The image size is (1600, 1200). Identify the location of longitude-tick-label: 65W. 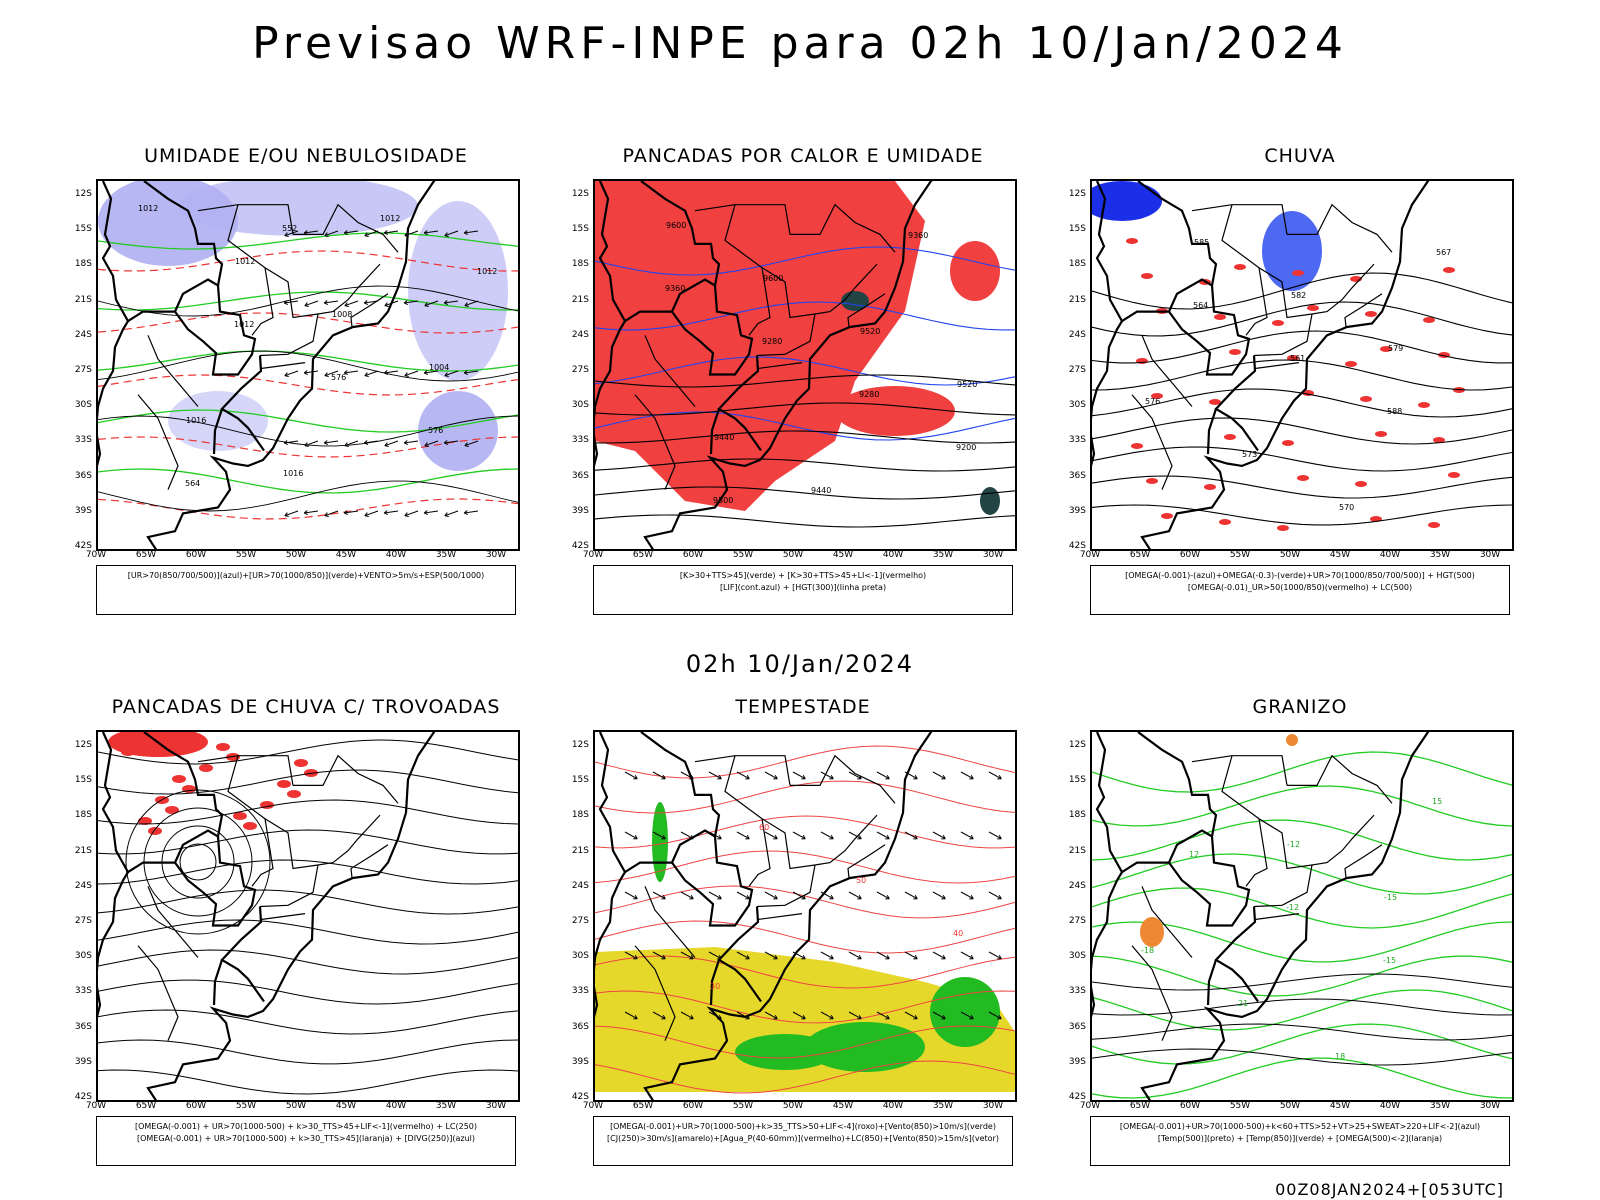
(643, 555).